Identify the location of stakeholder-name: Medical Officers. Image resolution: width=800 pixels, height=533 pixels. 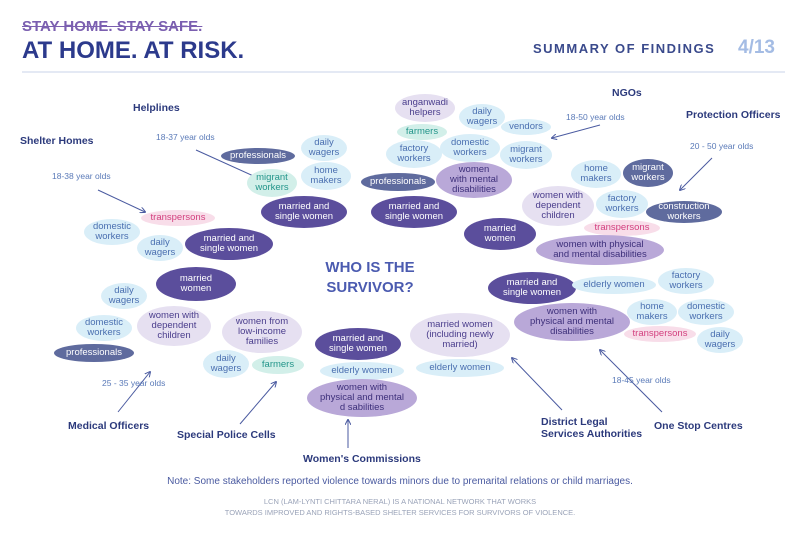
(109, 426).